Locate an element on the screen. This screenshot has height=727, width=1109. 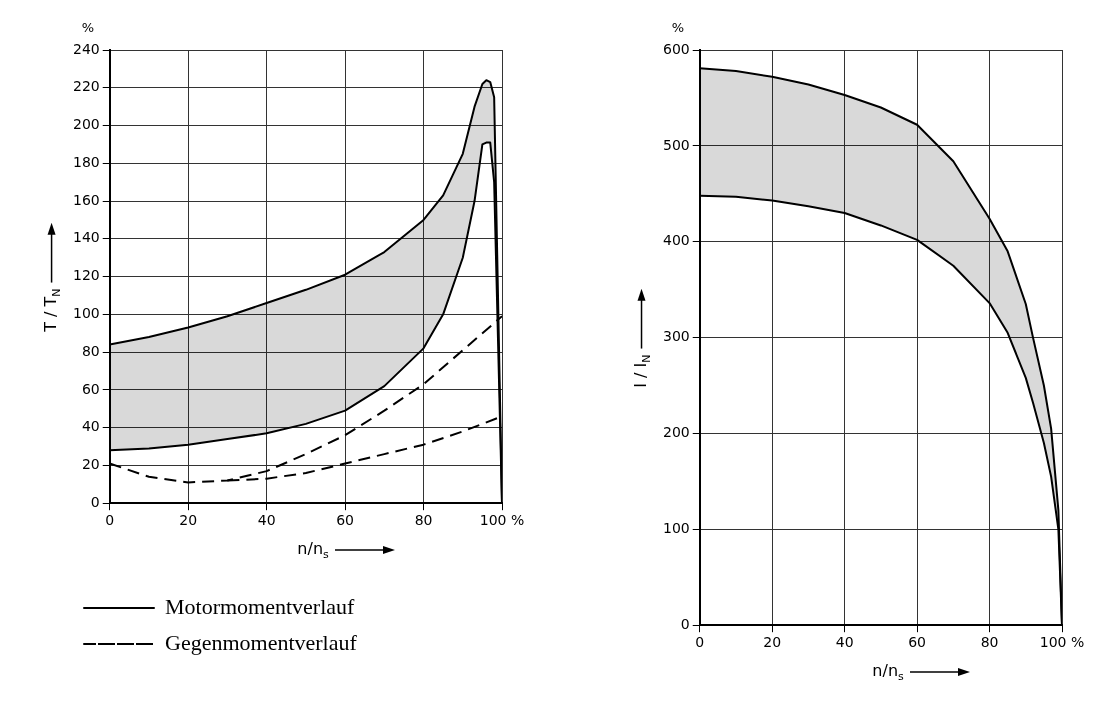
legend-label: Gegenmomentverlauf is located at coordinates (261, 642).